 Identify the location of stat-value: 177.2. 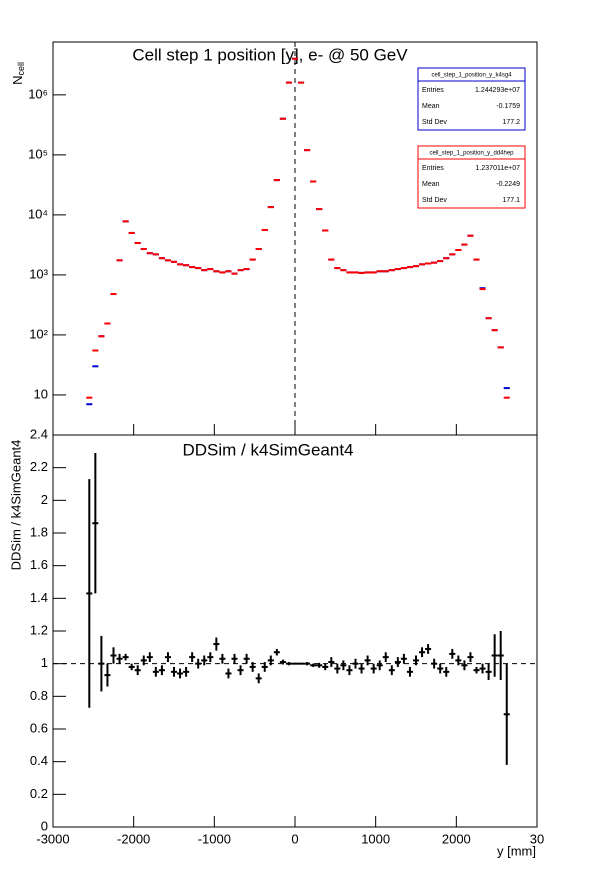
(511, 122).